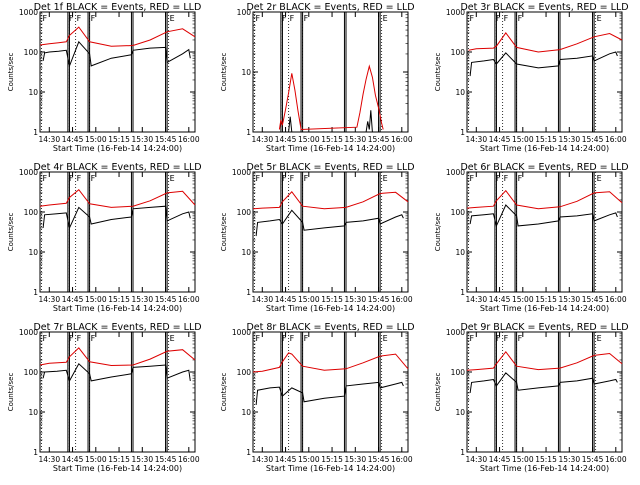 The width and height of the screenshot is (640, 485). What do you see at coordinates (118, 7) in the screenshot?
I see `panel-title: Det 1f BLACK = Events, RED = LLD` at bounding box center [118, 7].